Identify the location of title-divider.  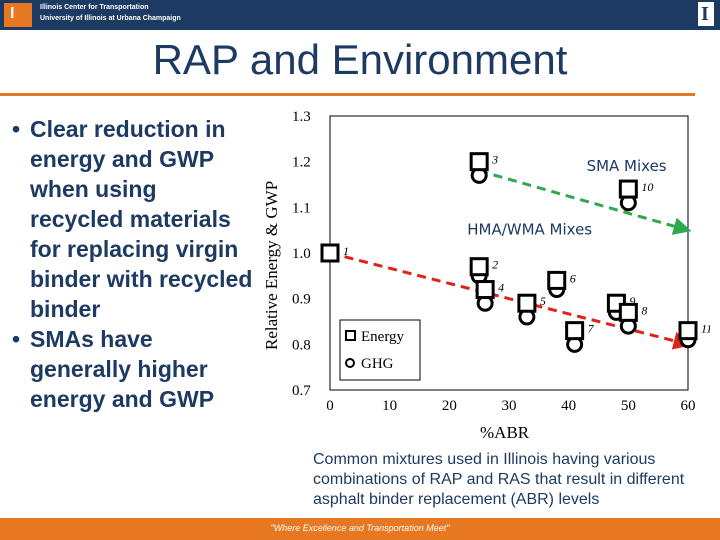
(347, 94).